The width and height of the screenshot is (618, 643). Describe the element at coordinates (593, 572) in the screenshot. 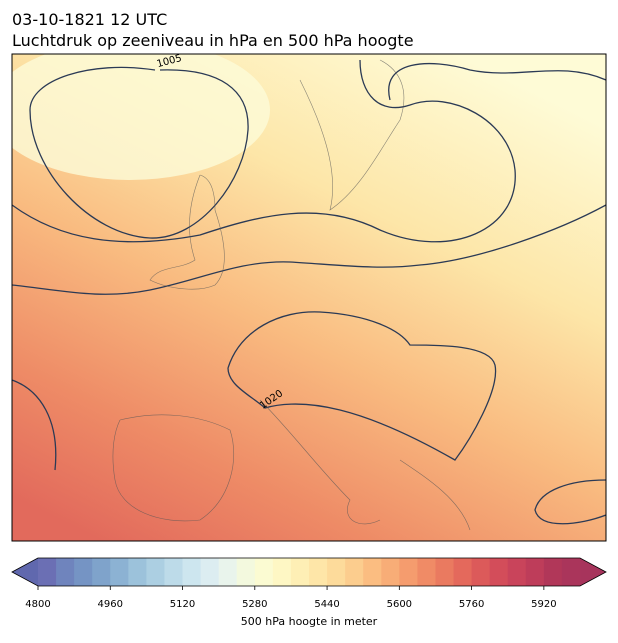

I see `colorbar-over` at that location.